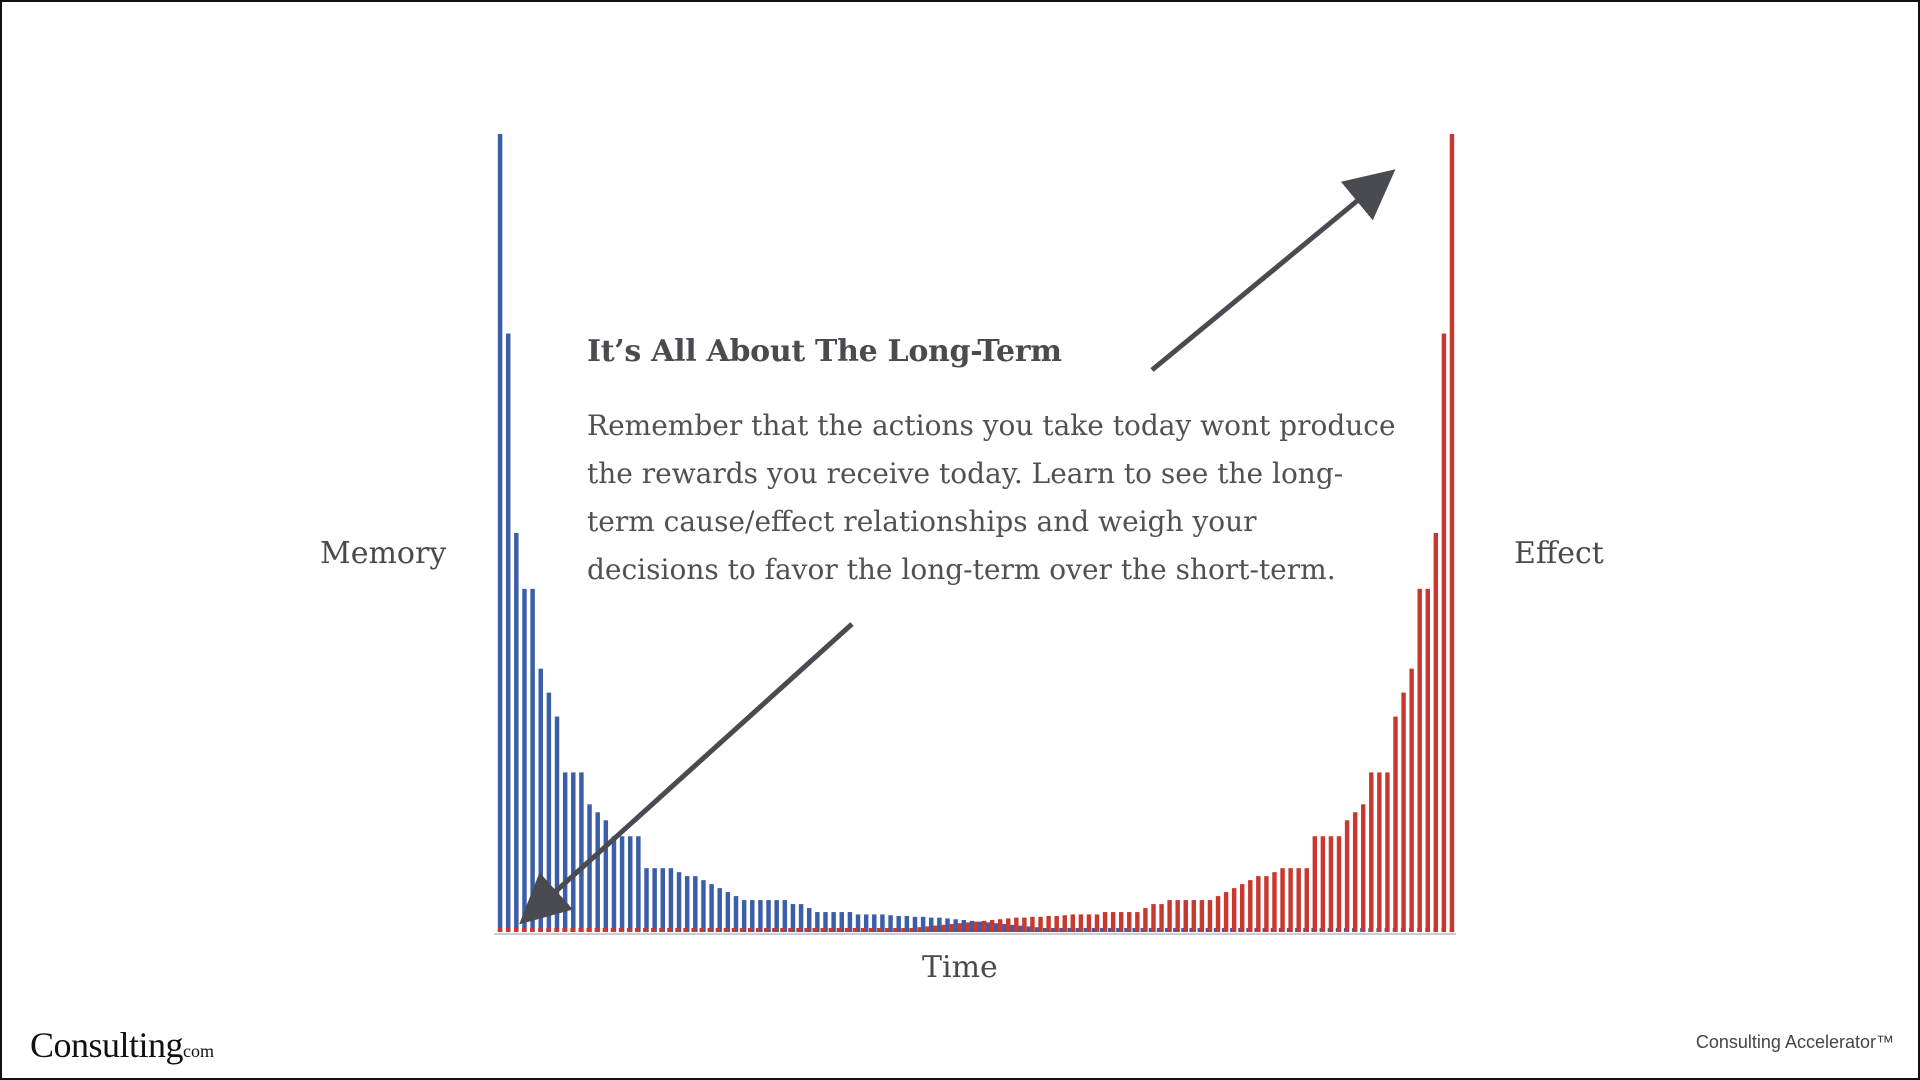 The width and height of the screenshot is (1920, 1080). I want to click on y-axis-label-left: Memory, so click(383, 553).